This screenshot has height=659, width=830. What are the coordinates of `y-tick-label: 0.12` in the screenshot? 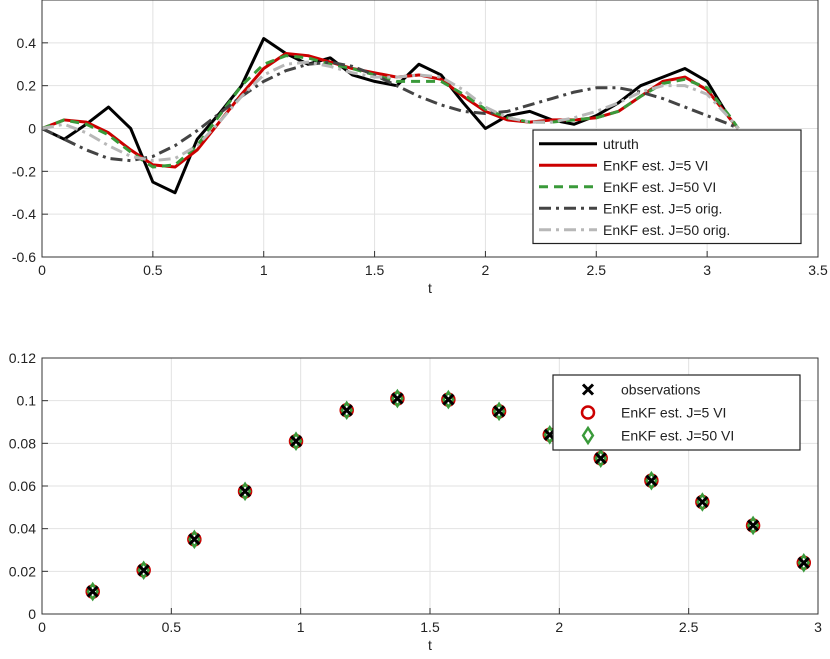 It's located at (22, 358).